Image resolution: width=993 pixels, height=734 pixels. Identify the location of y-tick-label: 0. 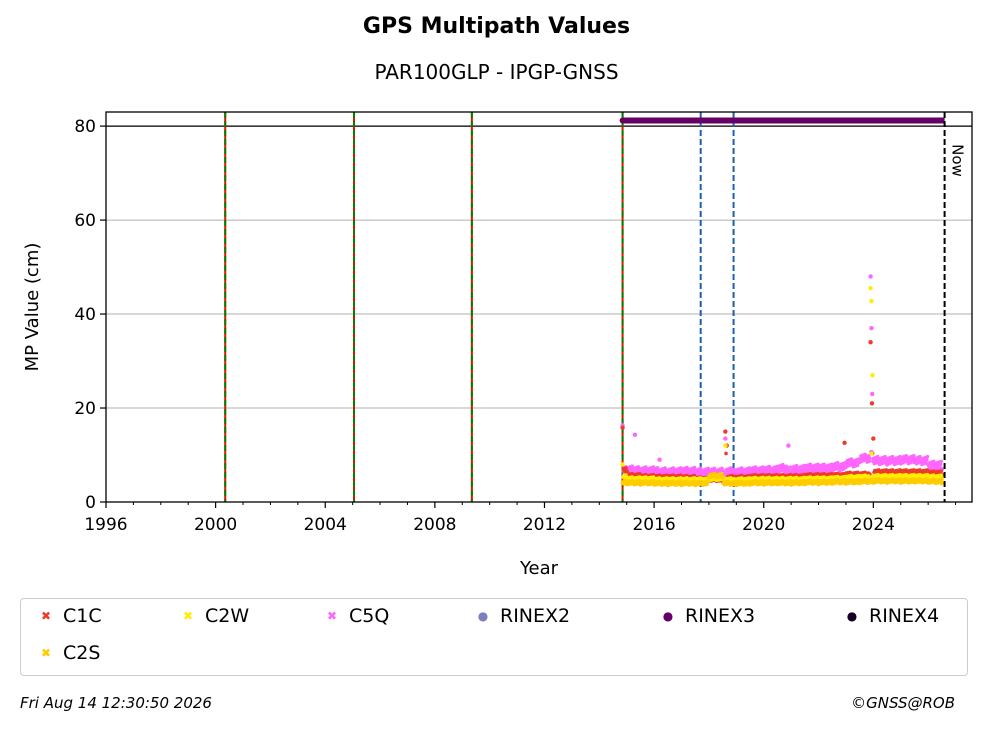
(90, 503).